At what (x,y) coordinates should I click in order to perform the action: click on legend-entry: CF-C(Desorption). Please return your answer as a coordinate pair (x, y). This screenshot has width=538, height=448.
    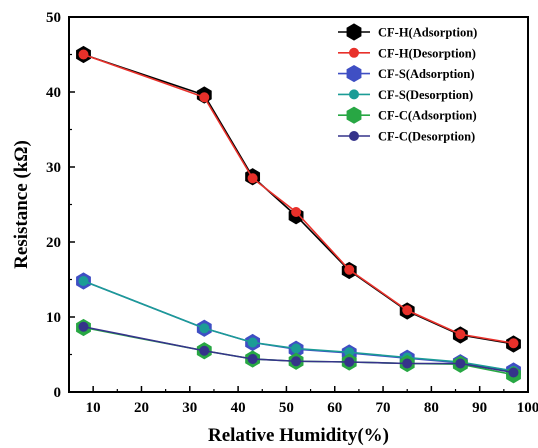
    Looking at the image, I should click on (406, 137).